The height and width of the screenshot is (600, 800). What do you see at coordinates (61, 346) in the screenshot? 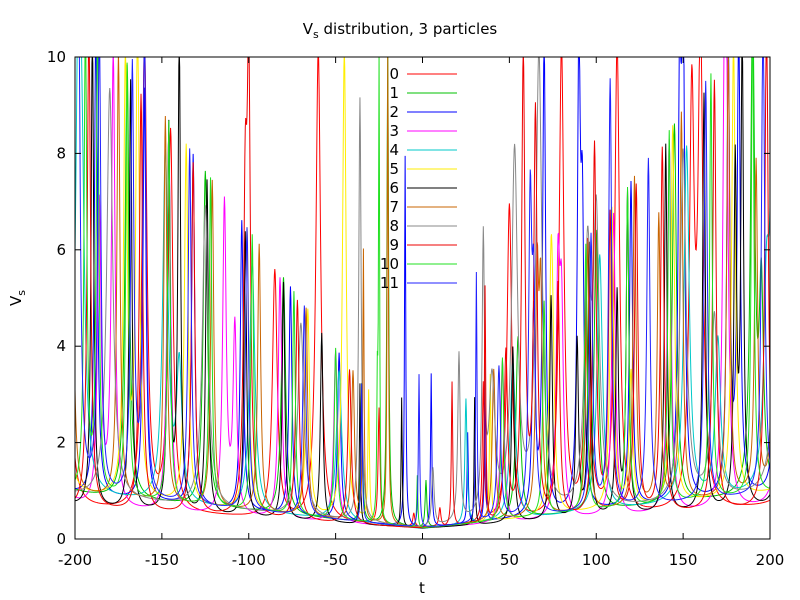
I see `y-tick-label: 4` at bounding box center [61, 346].